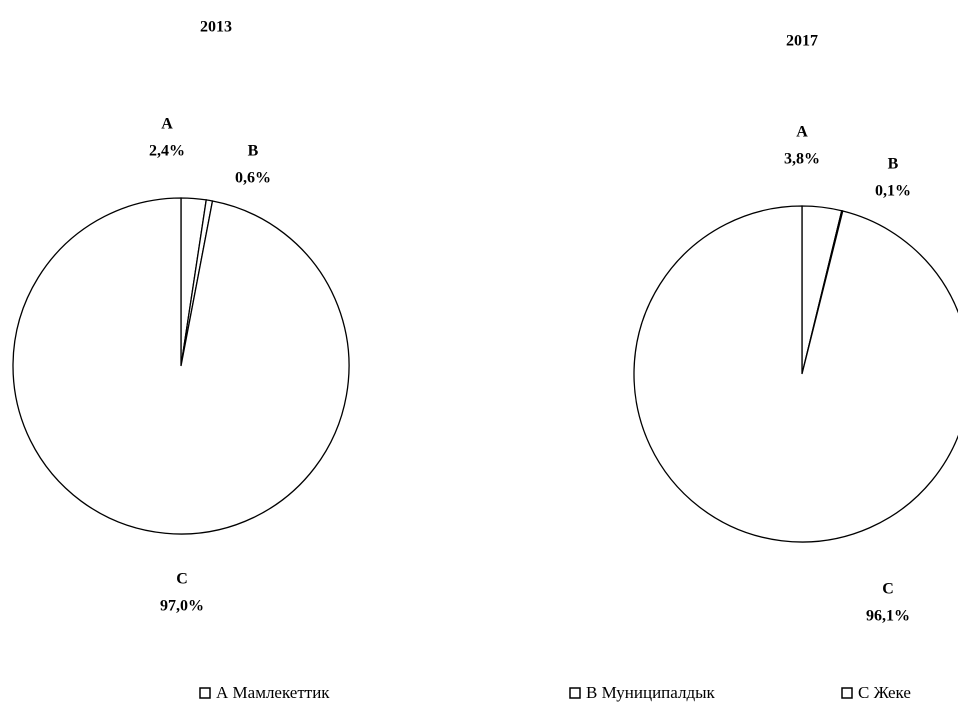  What do you see at coordinates (182, 606) in the screenshot?
I see `slice-value-label: 97,0%` at bounding box center [182, 606].